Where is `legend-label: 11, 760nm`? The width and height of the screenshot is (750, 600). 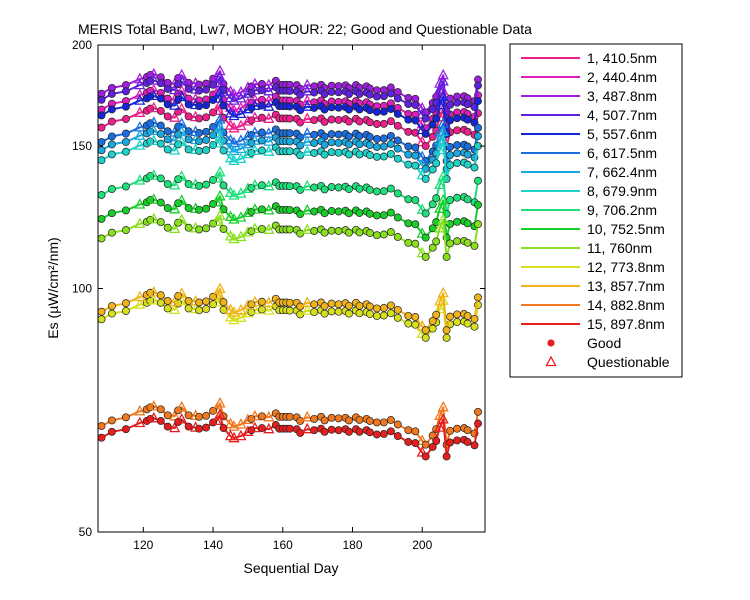 legend-label: 11, 760nm is located at coordinates (619, 248).